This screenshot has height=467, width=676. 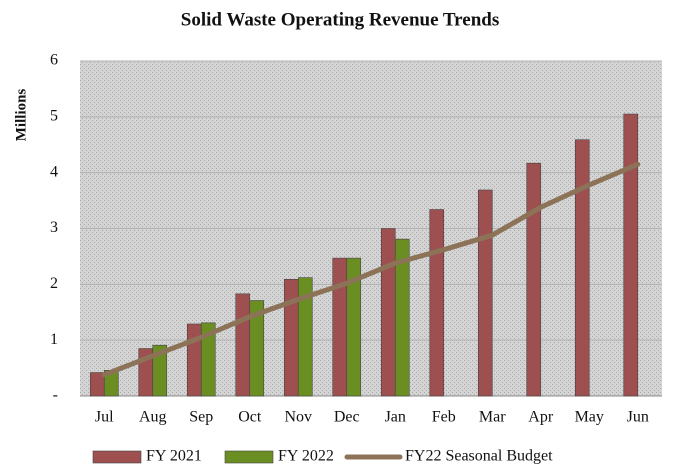 I want to click on y-tick-label: 5, so click(x=54, y=116).